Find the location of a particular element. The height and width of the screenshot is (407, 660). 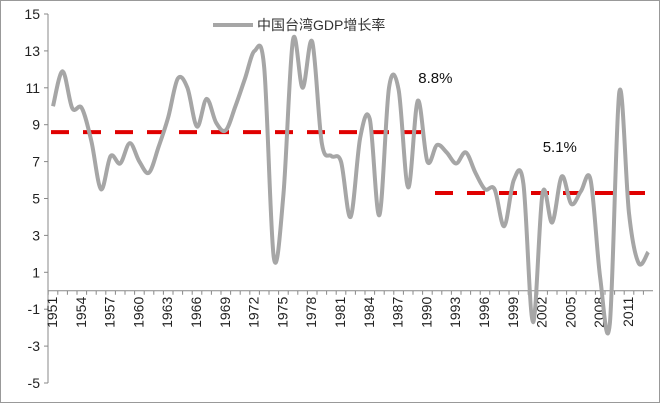

x-tick-label: 1996 is located at coordinates (484, 312).